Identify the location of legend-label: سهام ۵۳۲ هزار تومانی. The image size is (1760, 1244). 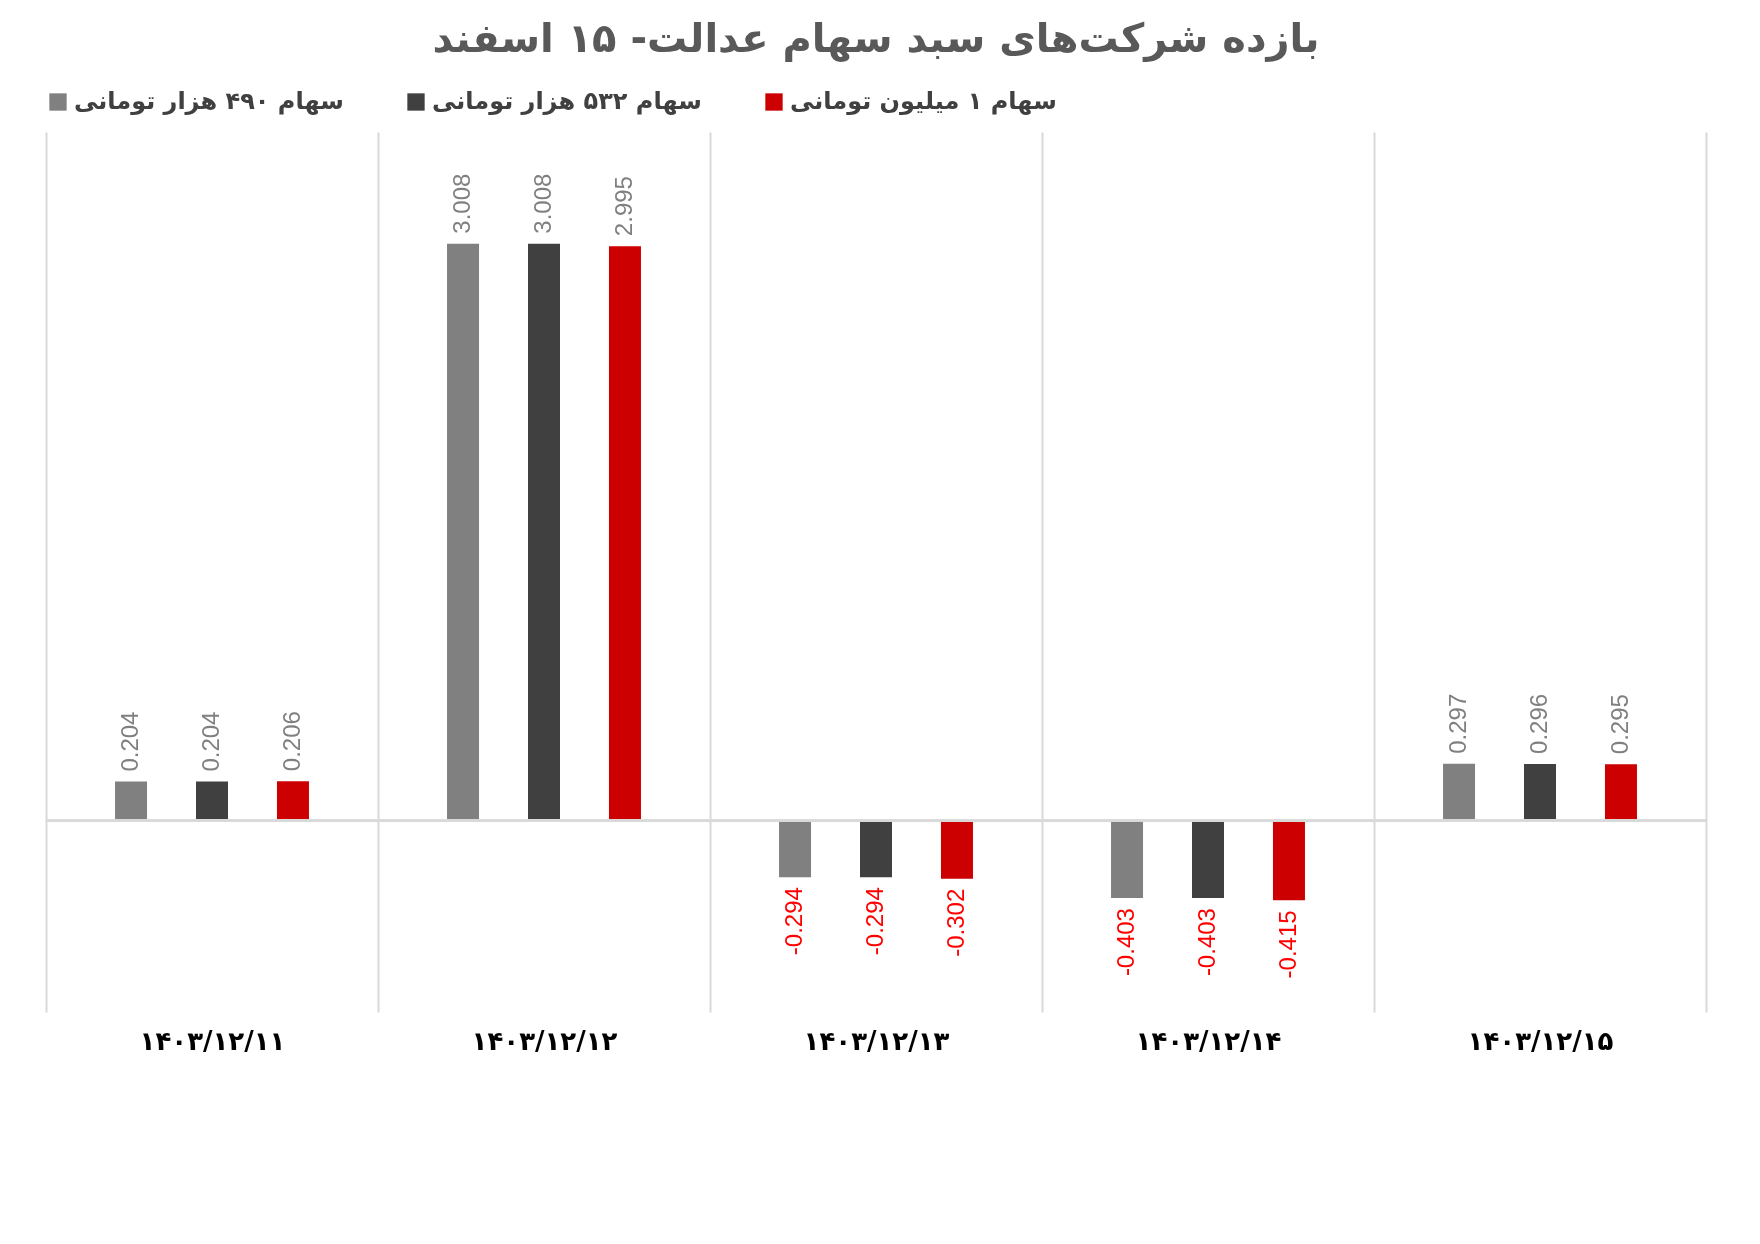
(567, 101).